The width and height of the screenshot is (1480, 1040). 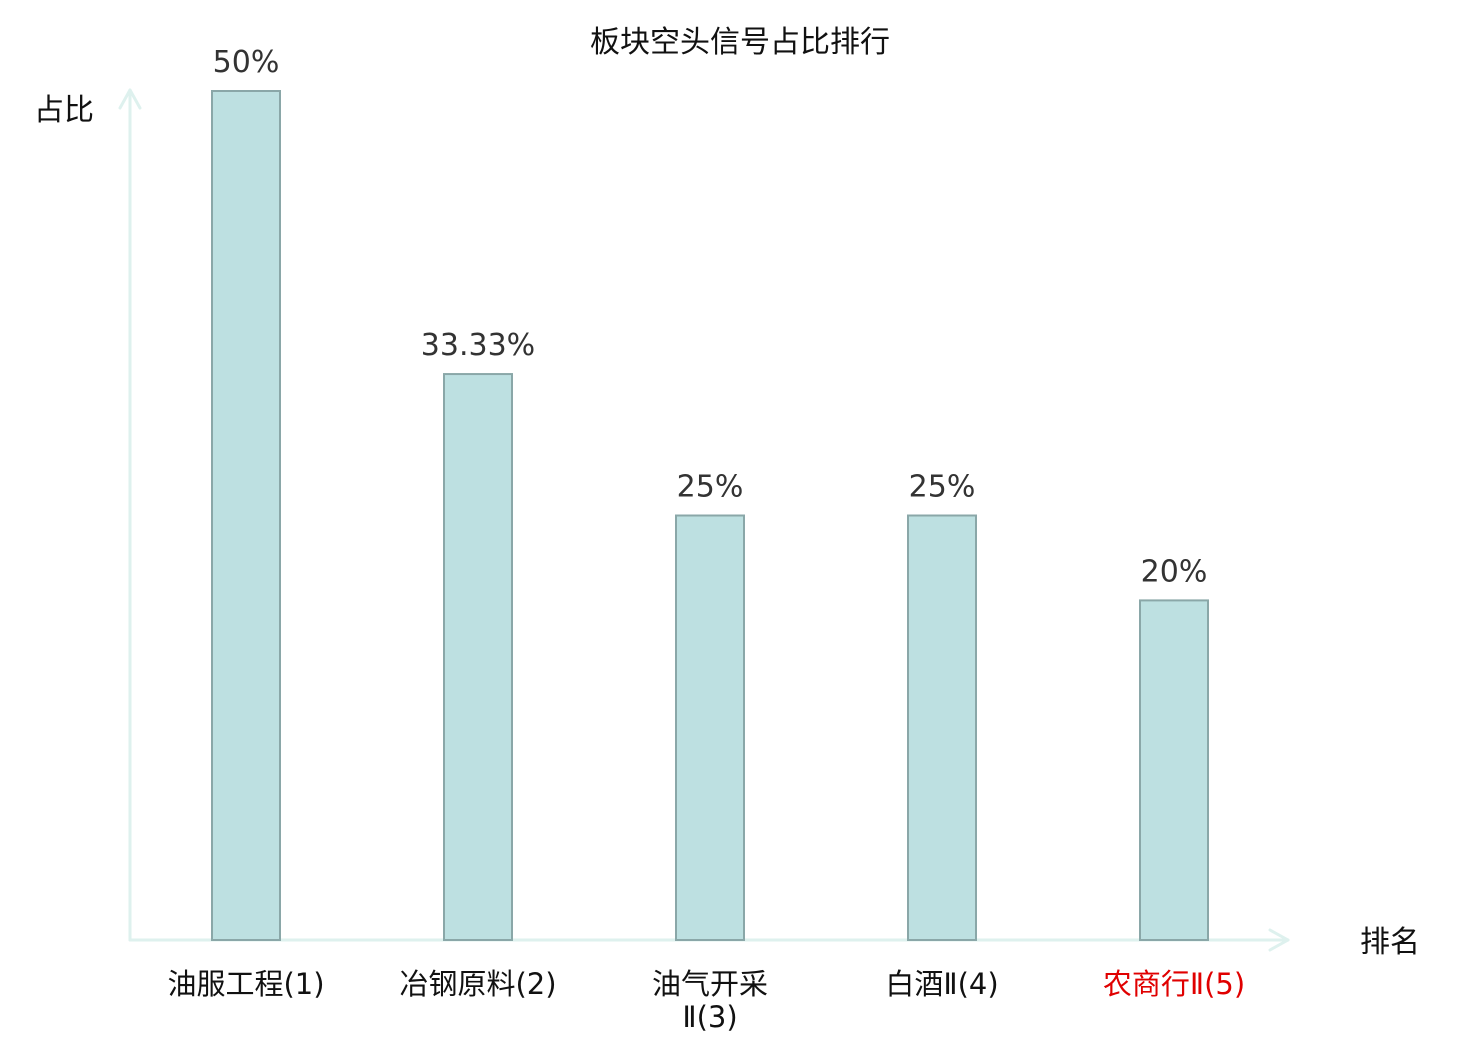 I want to click on category-label-1: 油服工程(1), so click(x=245, y=984).